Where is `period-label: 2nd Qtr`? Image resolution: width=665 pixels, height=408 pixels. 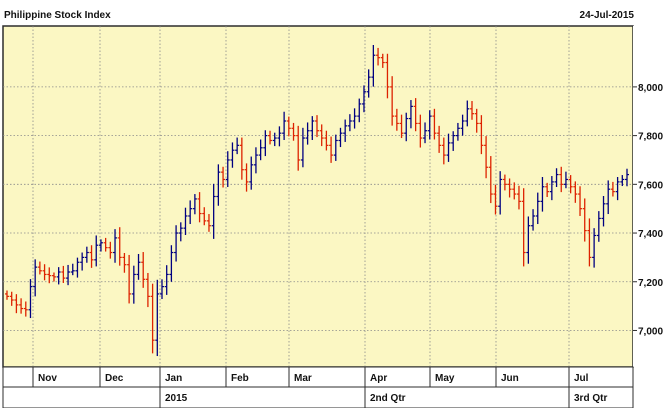 period-label: 2nd Qtr is located at coordinates (388, 398).